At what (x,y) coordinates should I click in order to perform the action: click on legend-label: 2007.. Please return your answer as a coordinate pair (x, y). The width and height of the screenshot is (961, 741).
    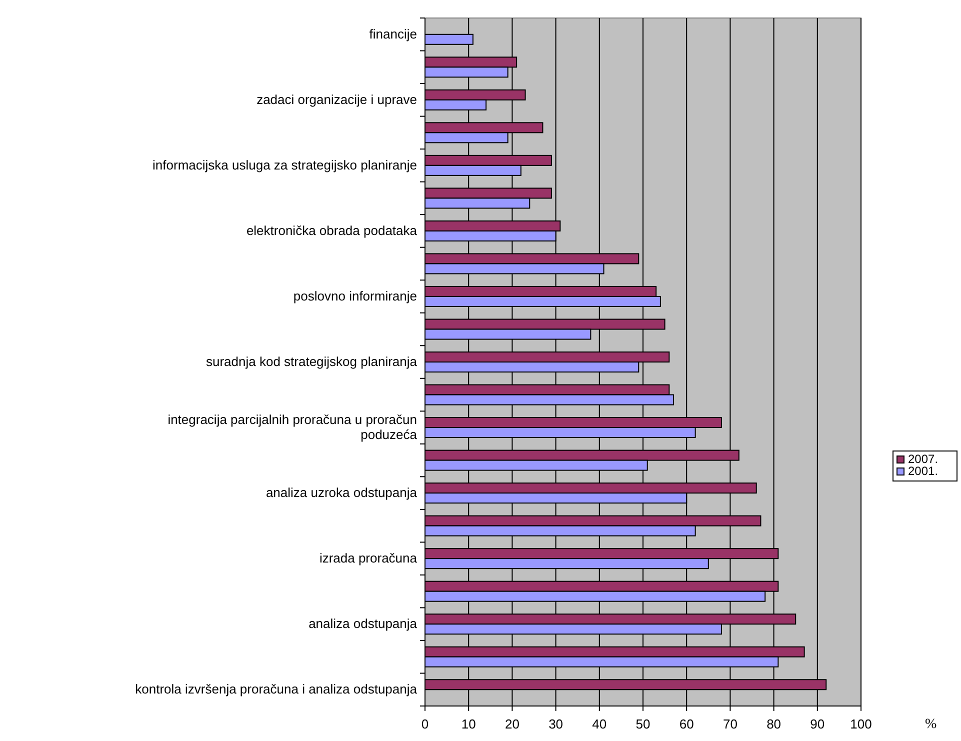
    Looking at the image, I should click on (923, 459).